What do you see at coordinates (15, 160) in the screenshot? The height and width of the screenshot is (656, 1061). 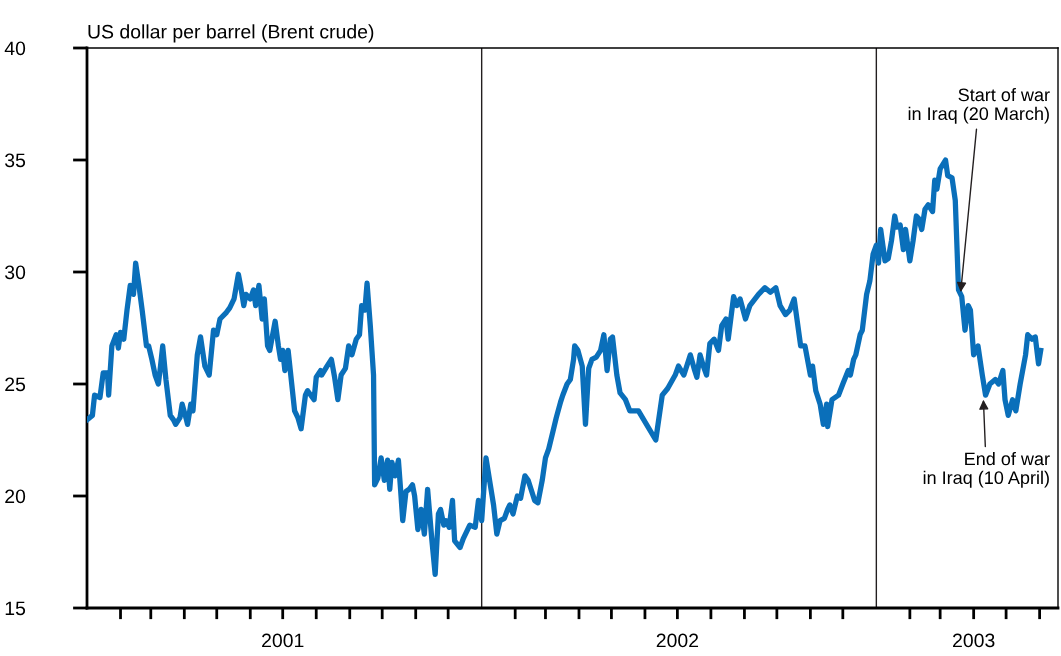 I see `y-tick-label: 35` at bounding box center [15, 160].